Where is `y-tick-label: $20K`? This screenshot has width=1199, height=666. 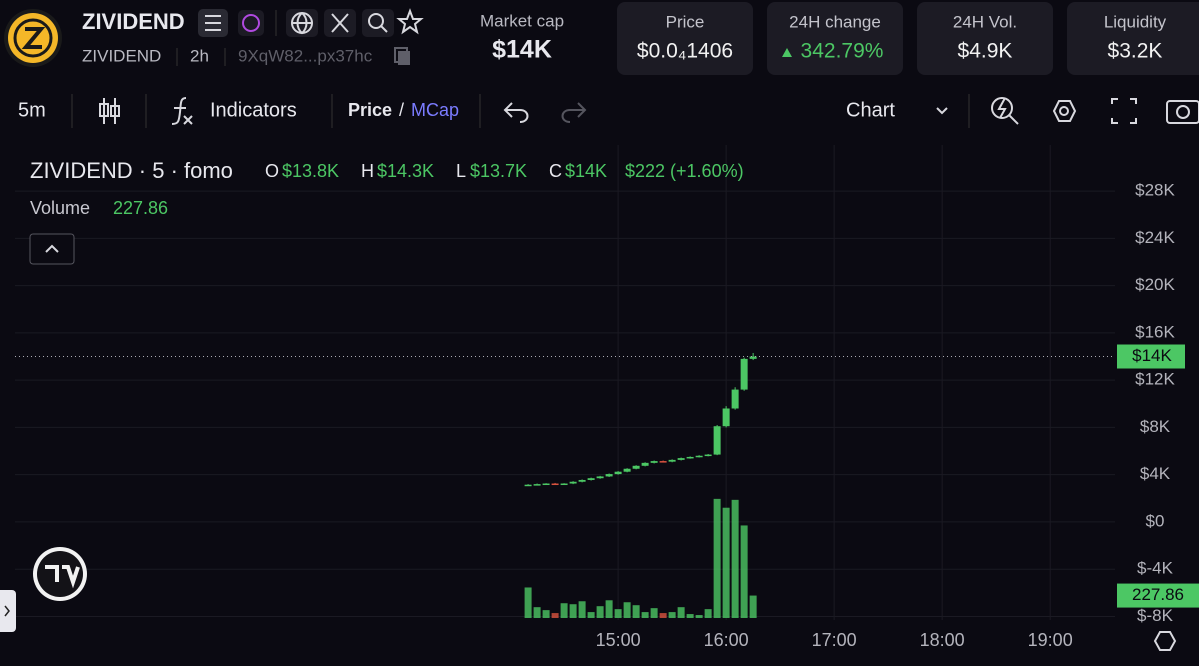 y-tick-label: $20K is located at coordinates (1155, 284).